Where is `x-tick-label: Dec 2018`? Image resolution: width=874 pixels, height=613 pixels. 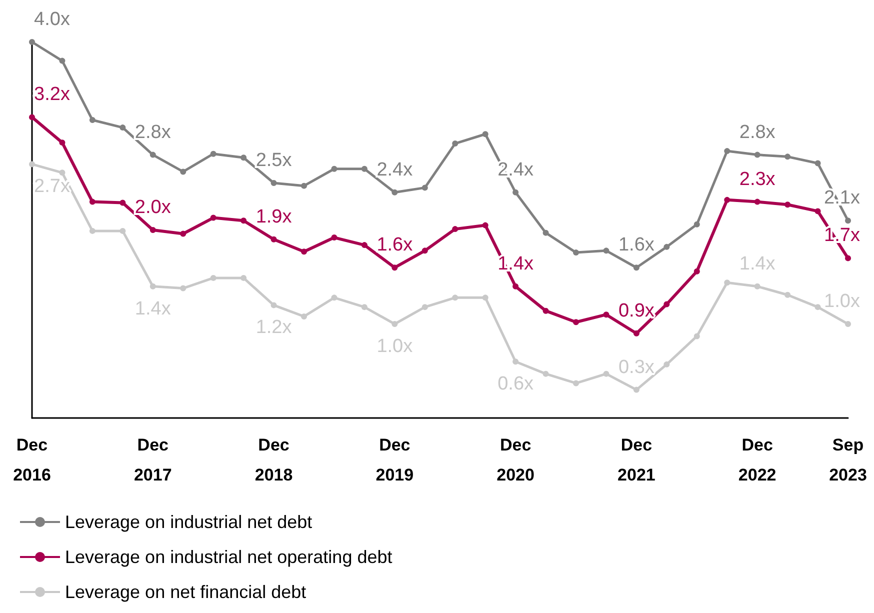
x-tick-label: Dec 2018 is located at coordinates (273, 460).